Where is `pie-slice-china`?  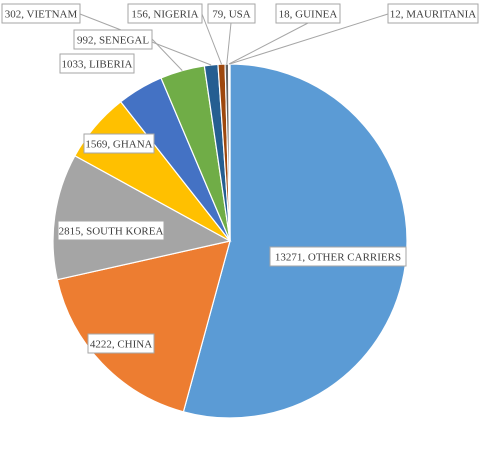 pie-slice-china is located at coordinates (143, 326).